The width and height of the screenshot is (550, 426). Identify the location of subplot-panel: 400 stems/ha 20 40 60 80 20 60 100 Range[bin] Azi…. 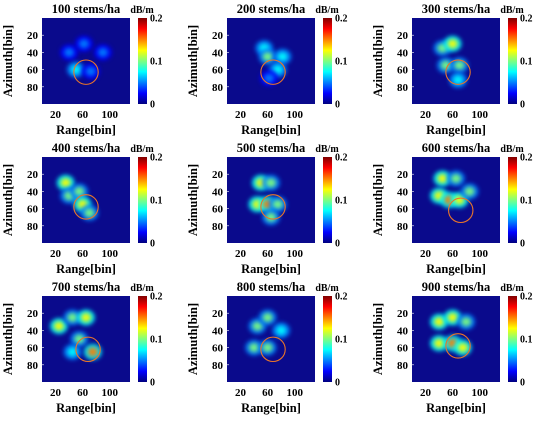
(82, 208).